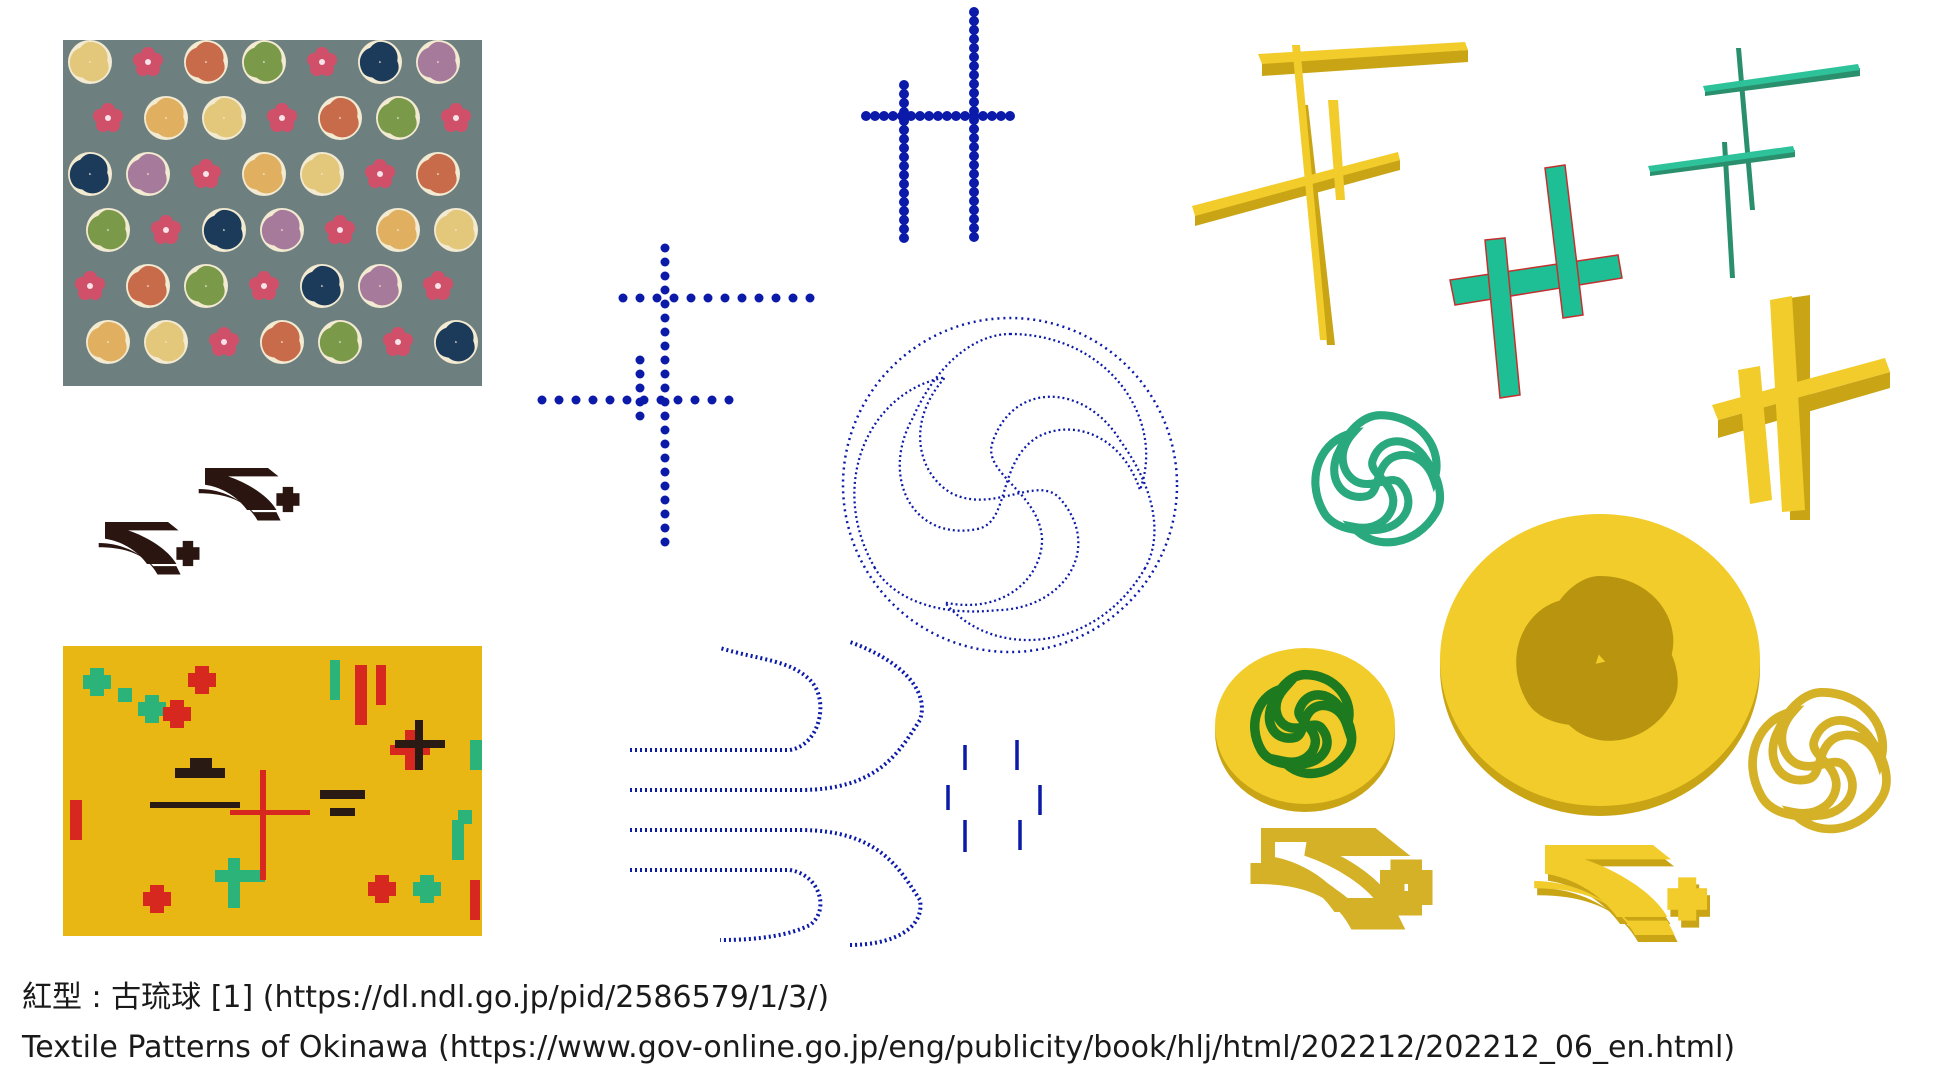 This screenshot has height=1091, width=1933. I want to click on gold-tomoe-outline, so click(1819, 770).